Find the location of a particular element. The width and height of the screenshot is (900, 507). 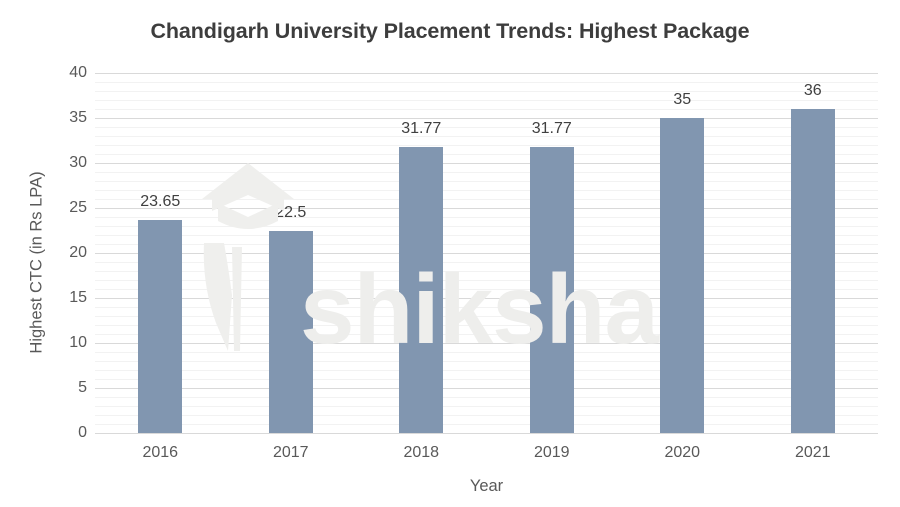

x-axis-tick-label: 2019 is located at coordinates (551, 452).